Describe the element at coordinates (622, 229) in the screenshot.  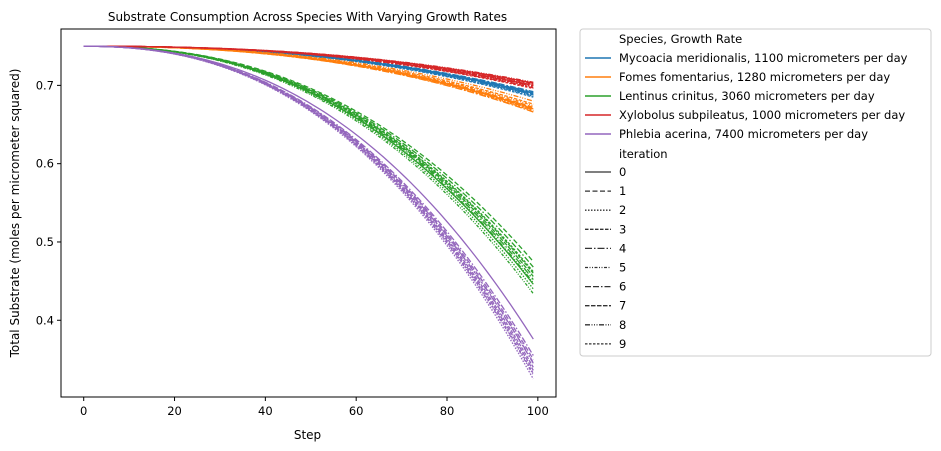
I see `legend-style-label: 3` at that location.